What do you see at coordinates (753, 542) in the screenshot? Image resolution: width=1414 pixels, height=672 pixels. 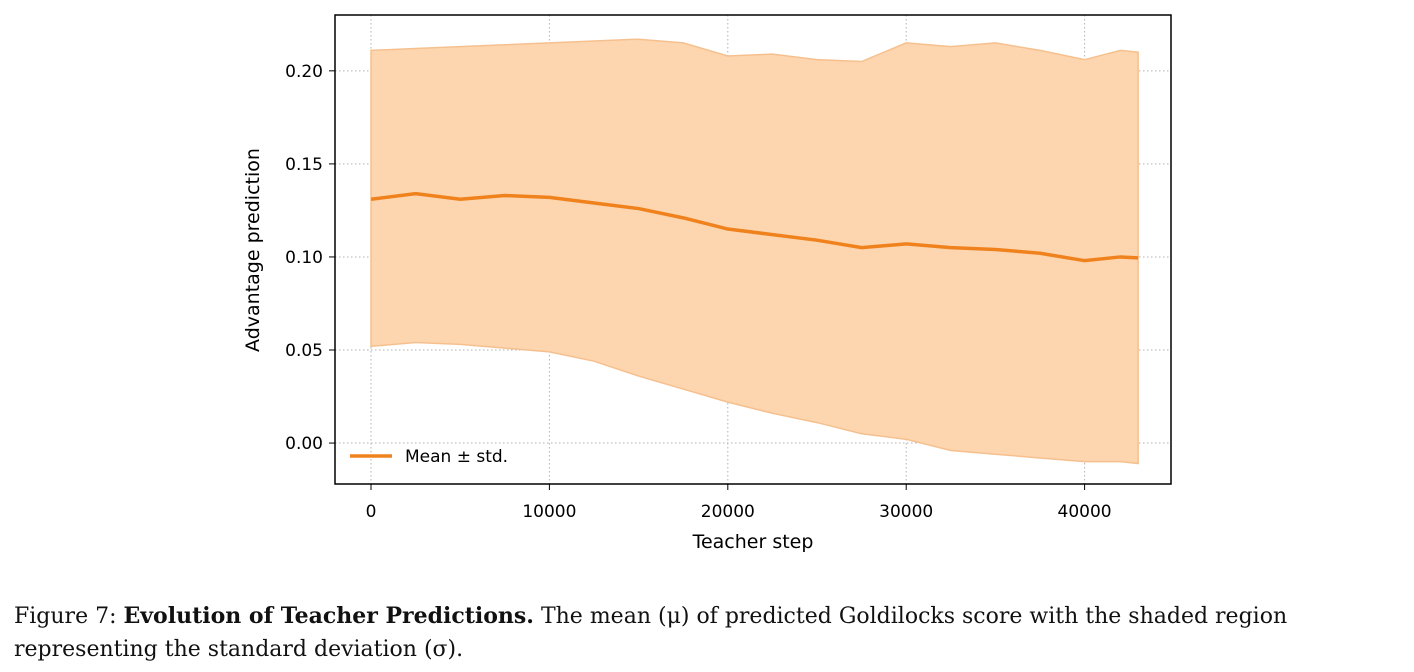 I see `x-axis-label: Teacher step` at bounding box center [753, 542].